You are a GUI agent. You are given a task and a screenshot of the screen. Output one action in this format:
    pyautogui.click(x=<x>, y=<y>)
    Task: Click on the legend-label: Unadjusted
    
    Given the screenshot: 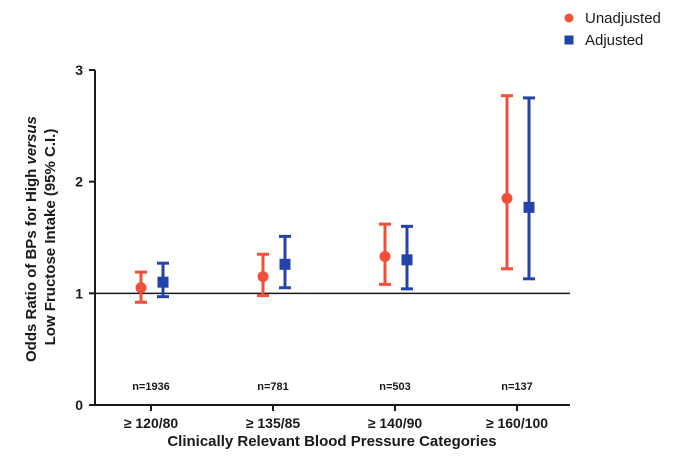 What is the action you would take?
    pyautogui.click(x=623, y=18)
    